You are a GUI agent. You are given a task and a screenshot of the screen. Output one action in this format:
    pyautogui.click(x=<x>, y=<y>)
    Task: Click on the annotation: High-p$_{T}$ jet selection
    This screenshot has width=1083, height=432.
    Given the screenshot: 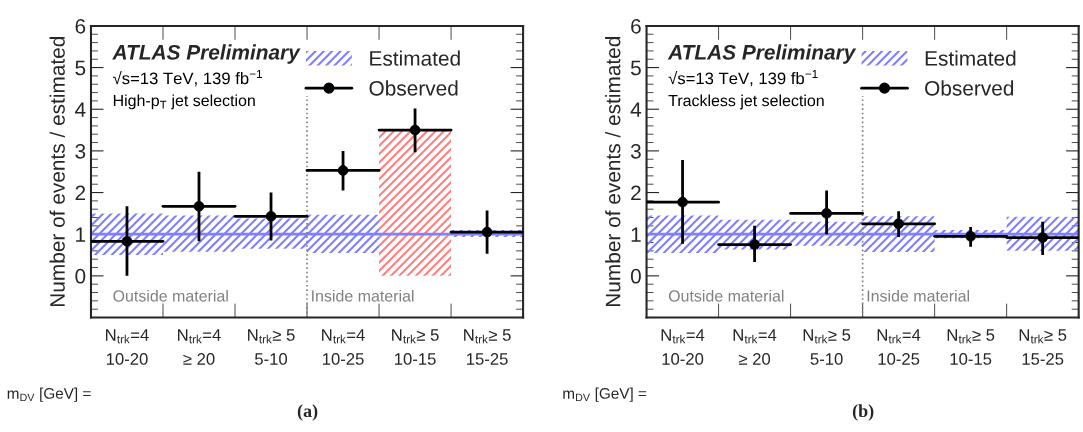 What is the action you would take?
    pyautogui.click(x=184, y=102)
    